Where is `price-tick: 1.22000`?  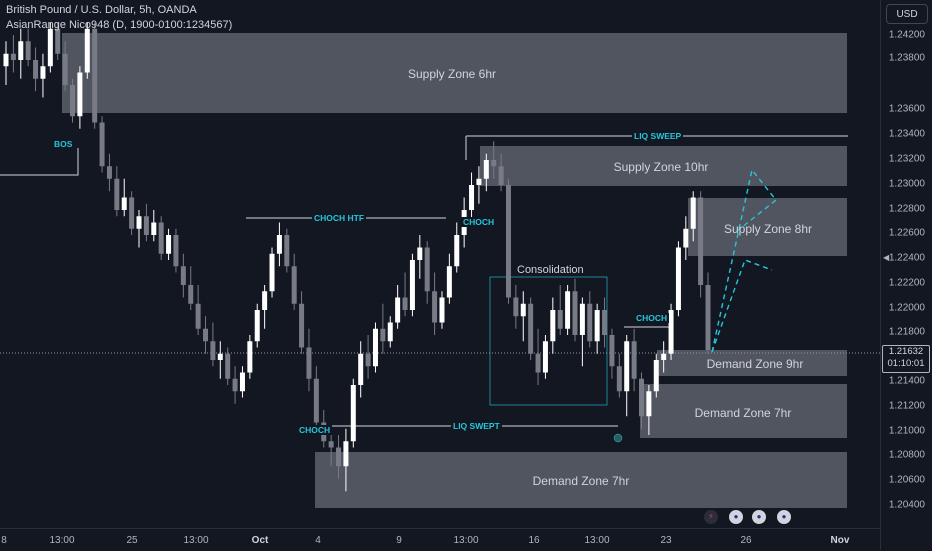
price-tick: 1.22000 is located at coordinates (906, 308).